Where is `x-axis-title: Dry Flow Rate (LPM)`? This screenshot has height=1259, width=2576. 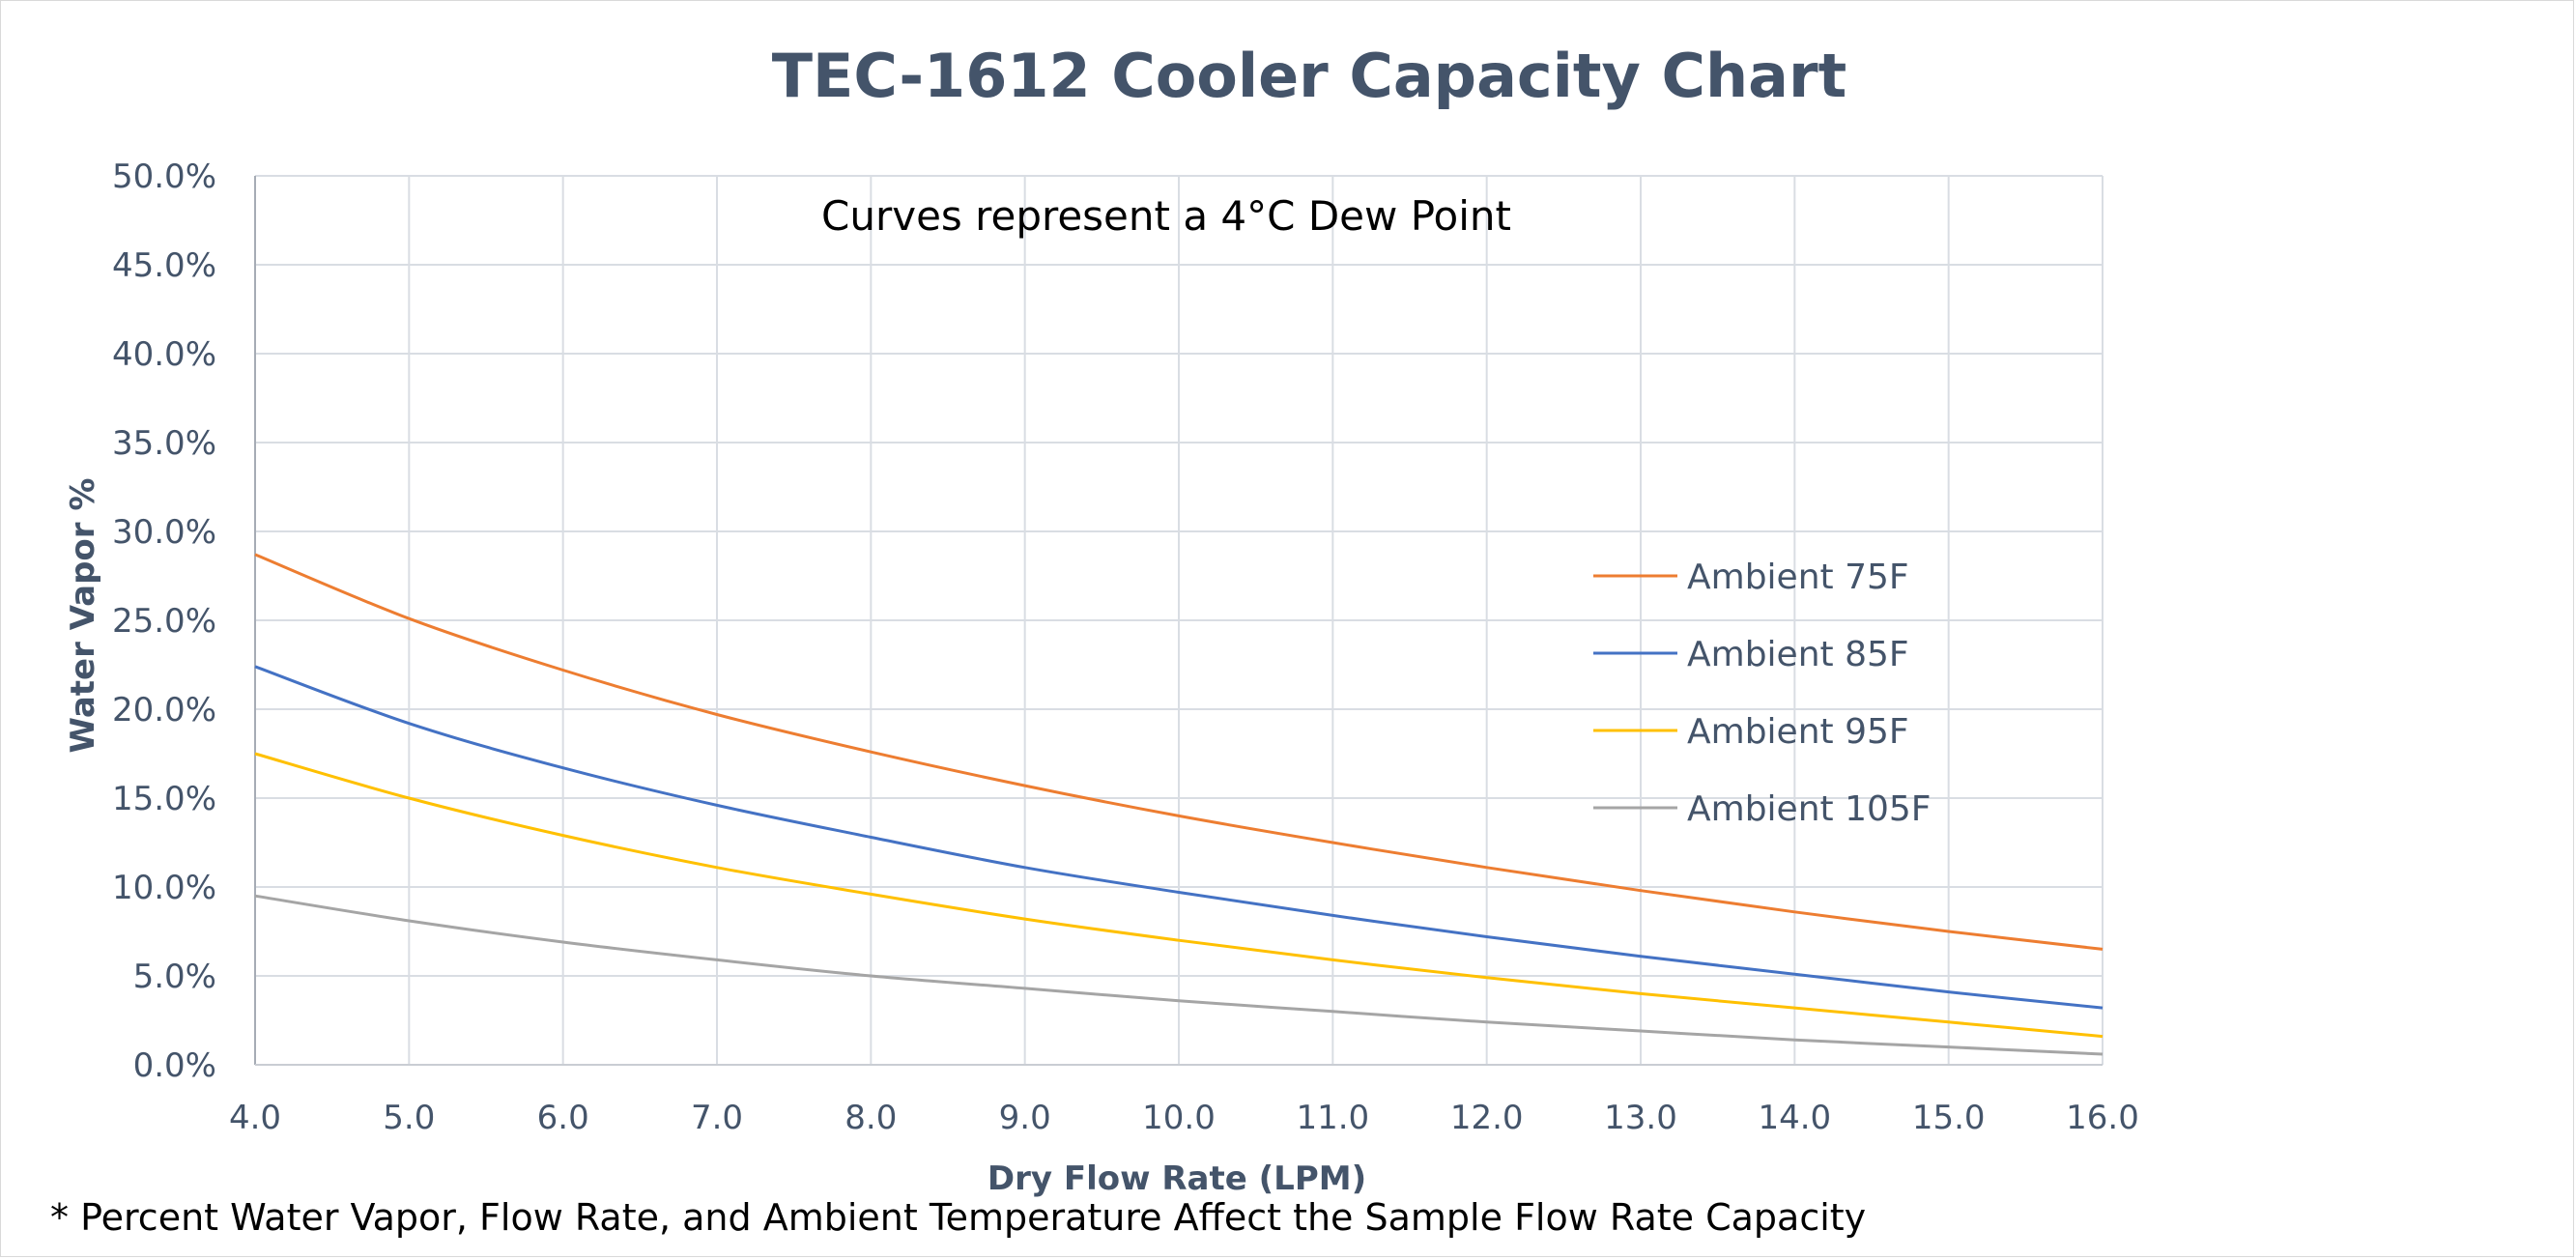 x-axis-title: Dry Flow Rate (LPM) is located at coordinates (1177, 1178).